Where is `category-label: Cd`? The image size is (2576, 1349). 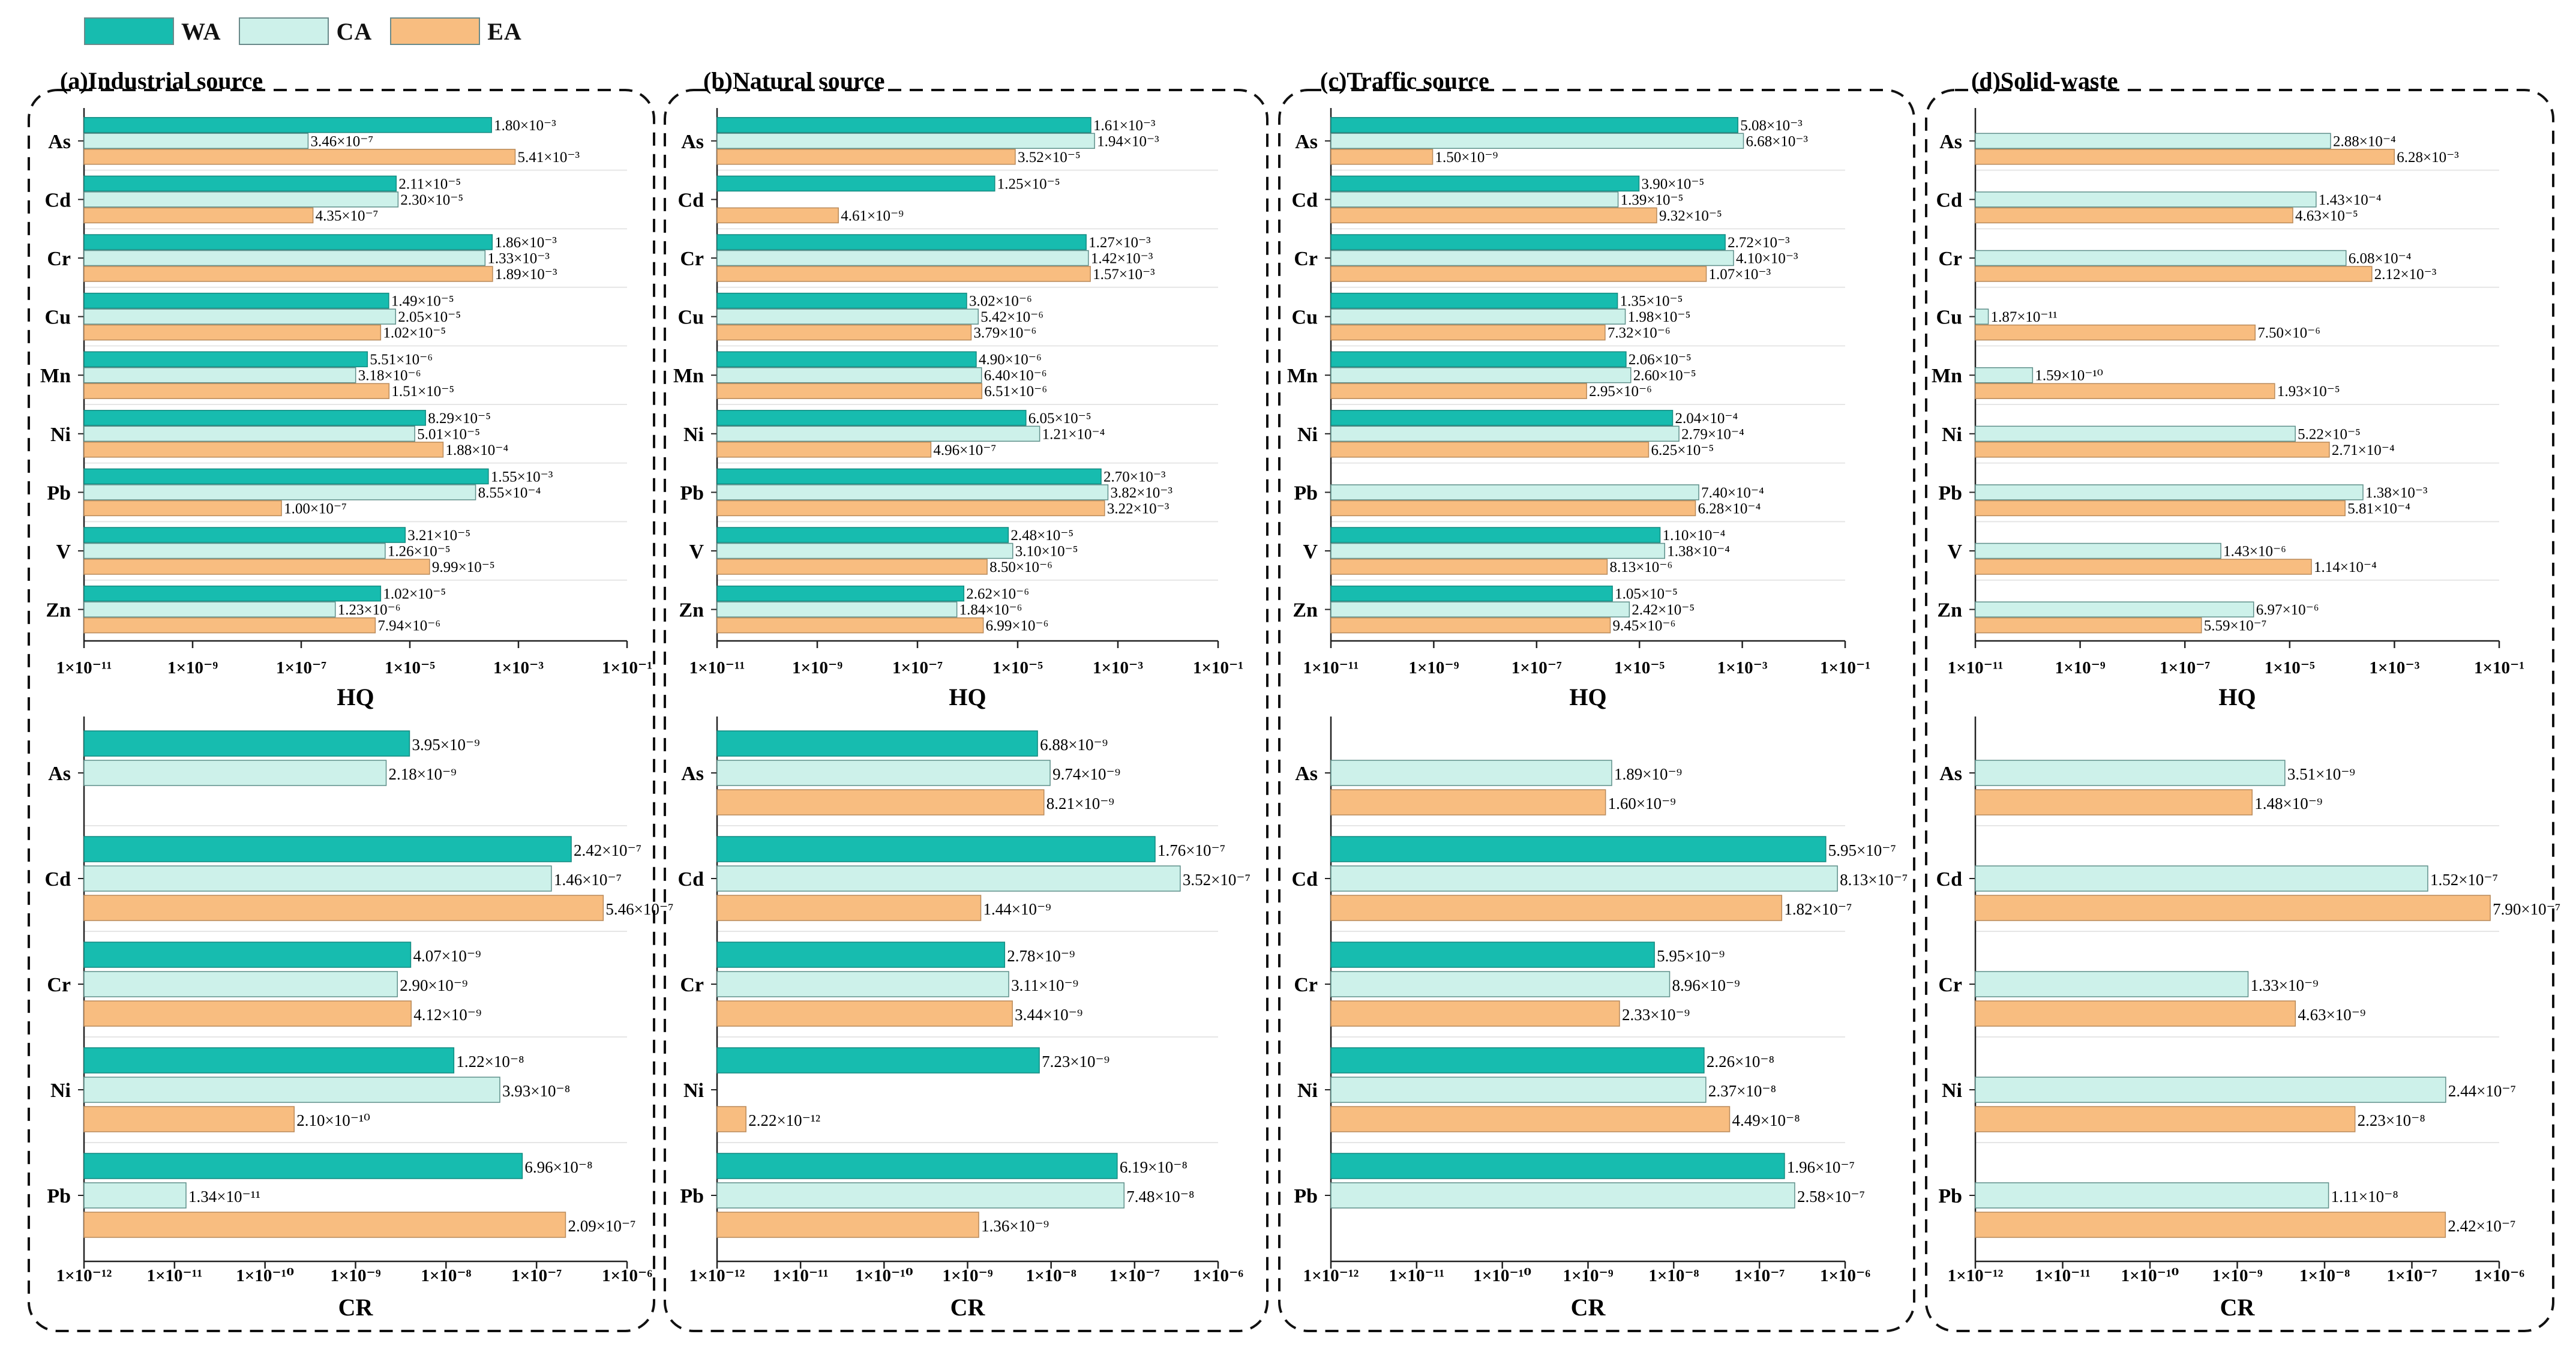 category-label: Cd is located at coordinates (691, 200).